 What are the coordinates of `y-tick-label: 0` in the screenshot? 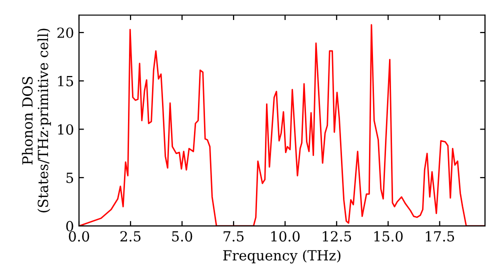 It's located at (70, 226).